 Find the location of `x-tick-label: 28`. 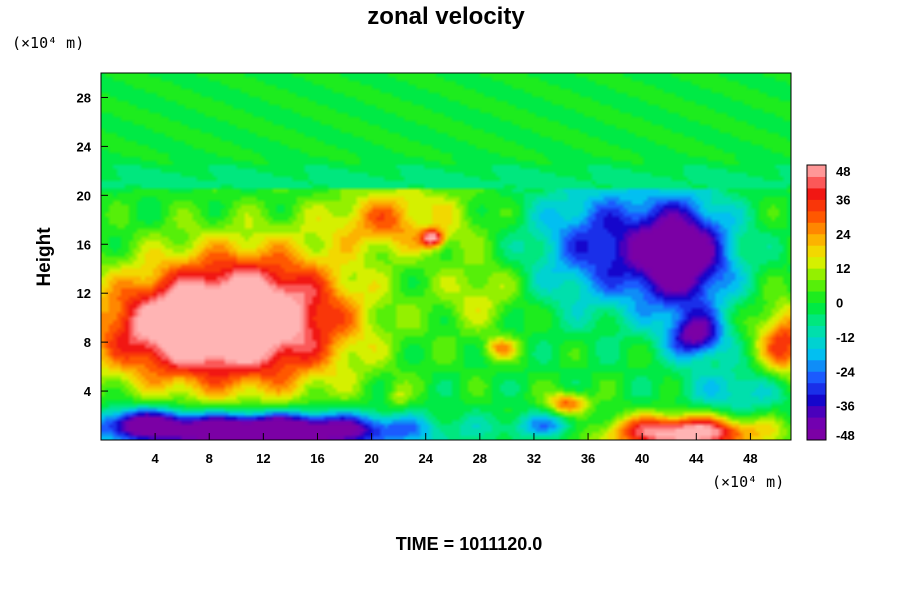

x-tick-label: 28 is located at coordinates (480, 458).